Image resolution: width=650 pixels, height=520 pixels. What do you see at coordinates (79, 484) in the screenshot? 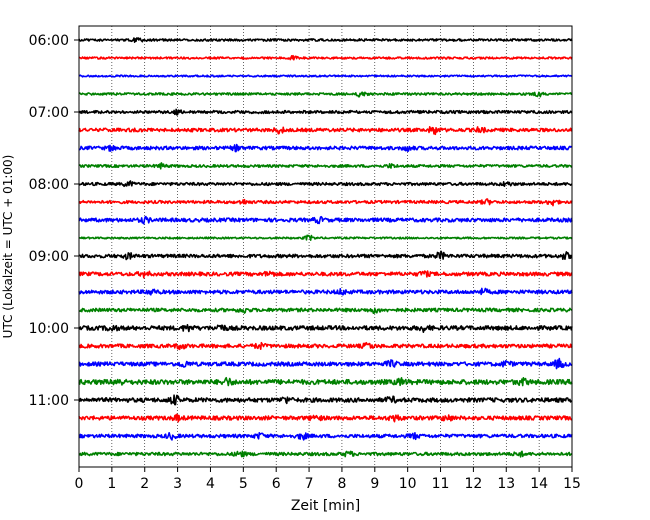
I see `x-tick-label-0: 0` at bounding box center [79, 484].